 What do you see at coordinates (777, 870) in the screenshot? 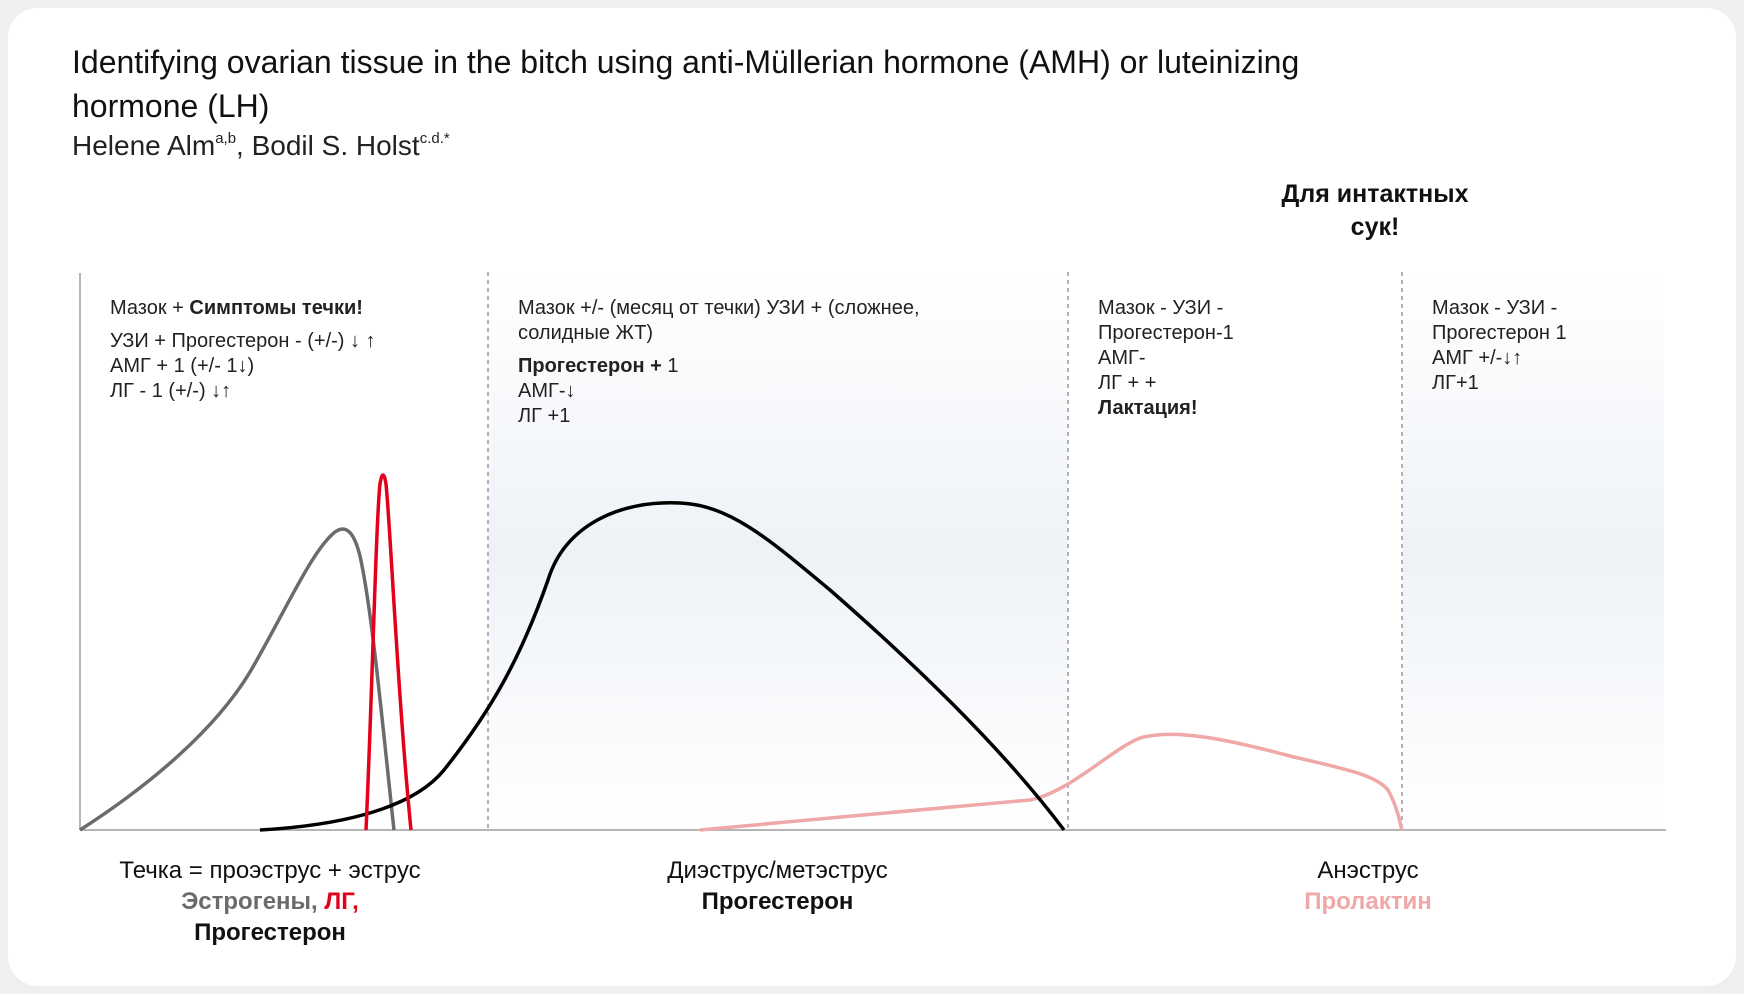
I see `phase-name: Диэструс/метэструс` at bounding box center [777, 870].